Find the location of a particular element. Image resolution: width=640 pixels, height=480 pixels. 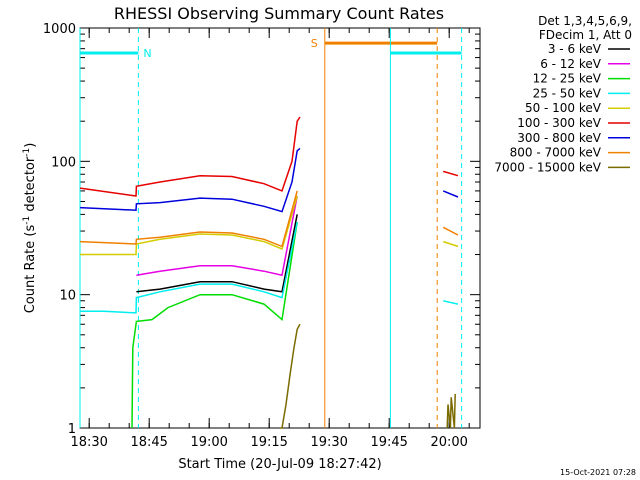

y-tick-label: 10 is located at coordinates (67, 296).